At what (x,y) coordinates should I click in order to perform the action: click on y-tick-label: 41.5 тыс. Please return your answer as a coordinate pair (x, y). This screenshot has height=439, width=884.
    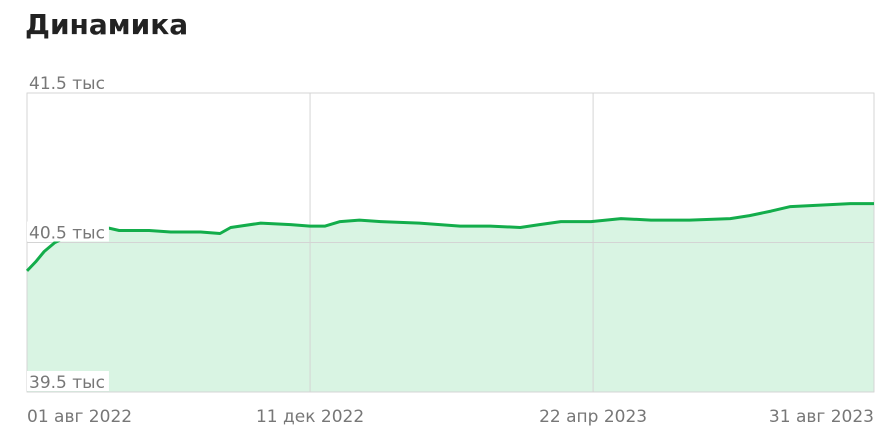
    Looking at the image, I should click on (67, 84).